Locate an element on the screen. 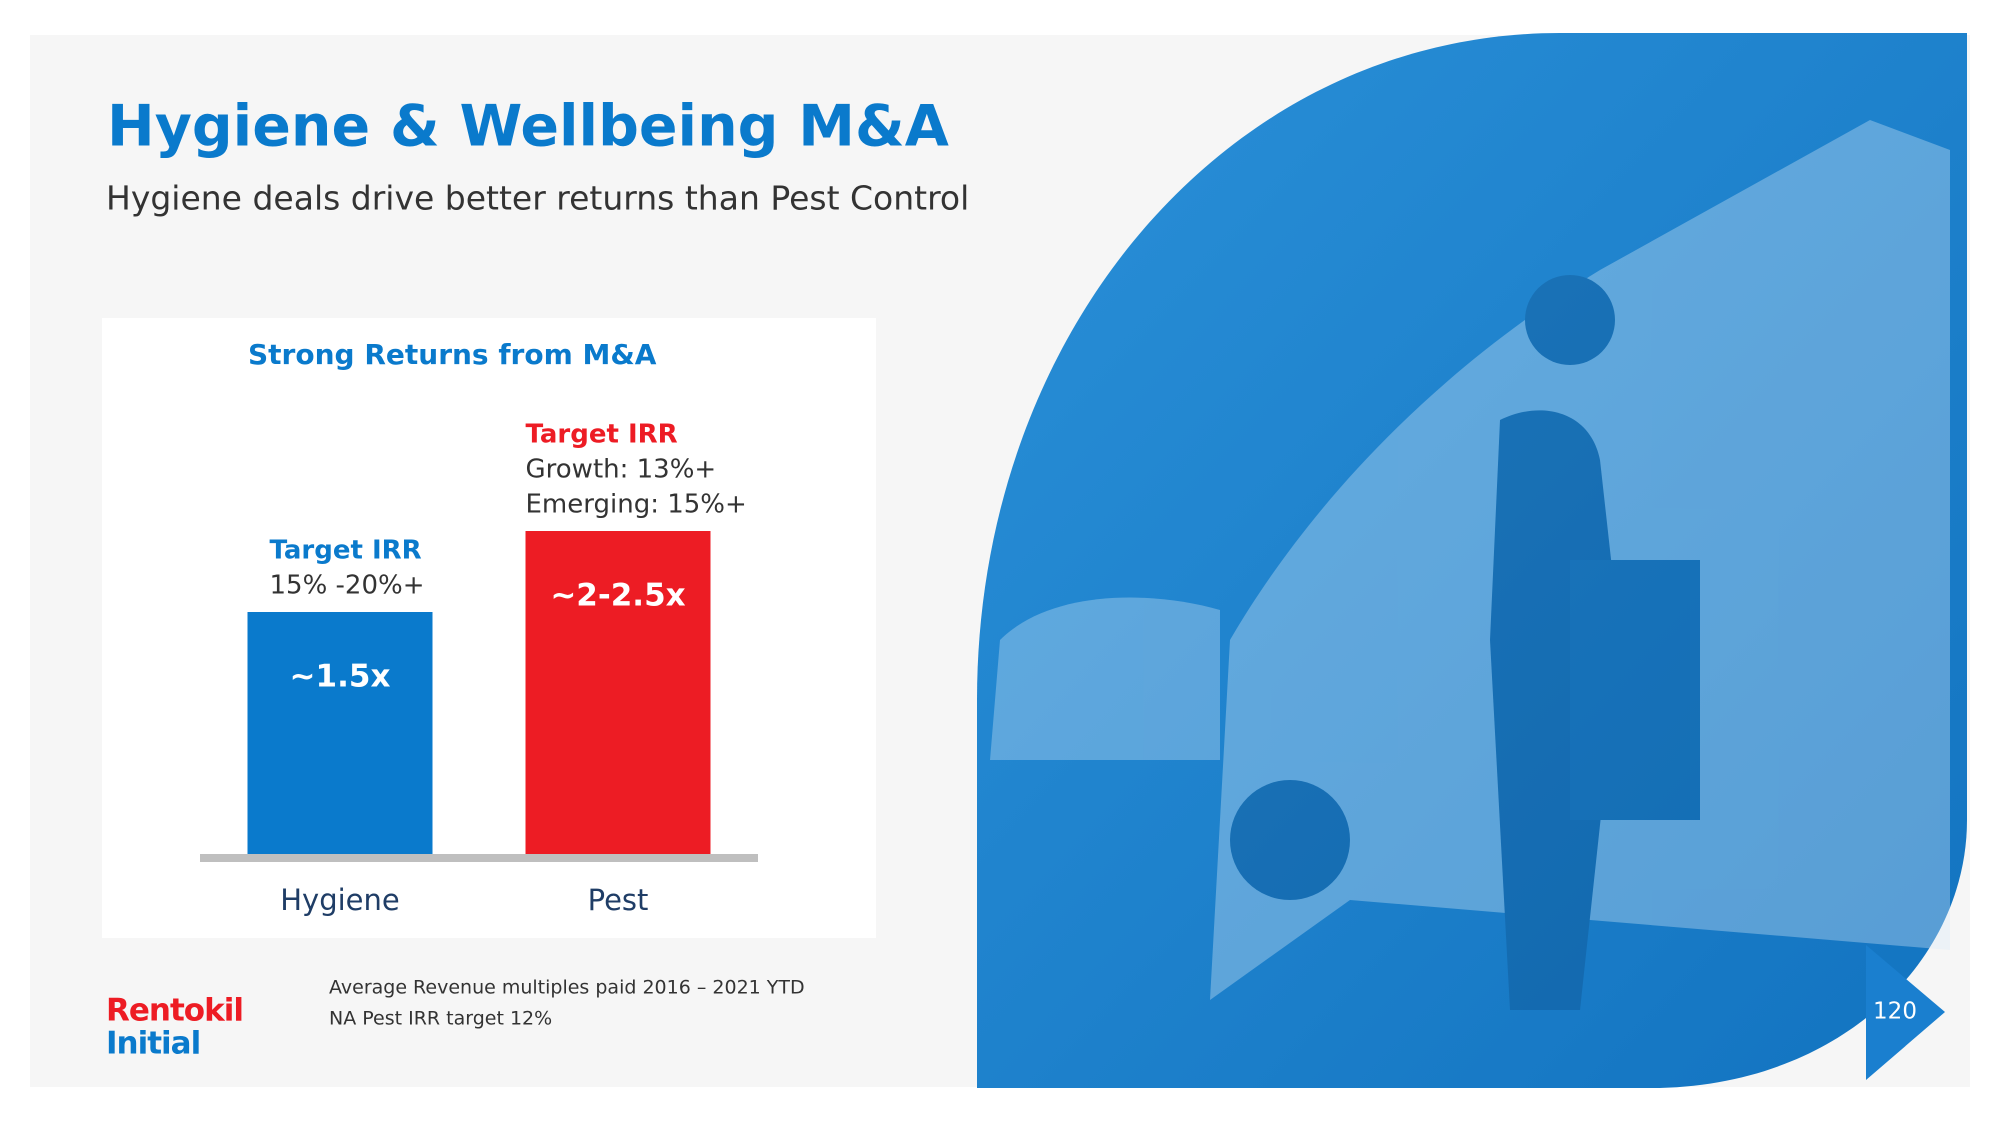 Image resolution: width=2000 pixels, height=1125 pixels. page-badge is located at coordinates (1905, 1012).